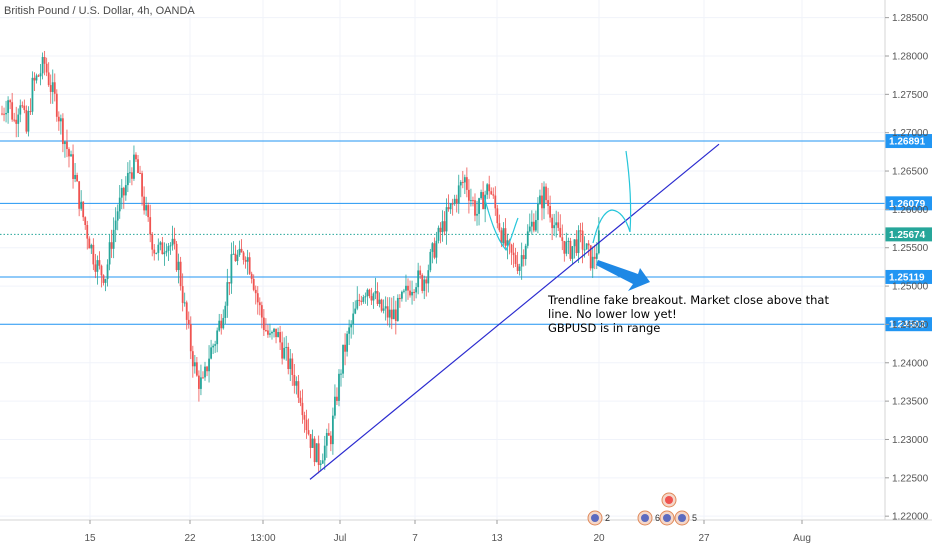  What do you see at coordinates (910, 287) in the screenshot?
I see `y-tick-label: 1.25000` at bounding box center [910, 287].